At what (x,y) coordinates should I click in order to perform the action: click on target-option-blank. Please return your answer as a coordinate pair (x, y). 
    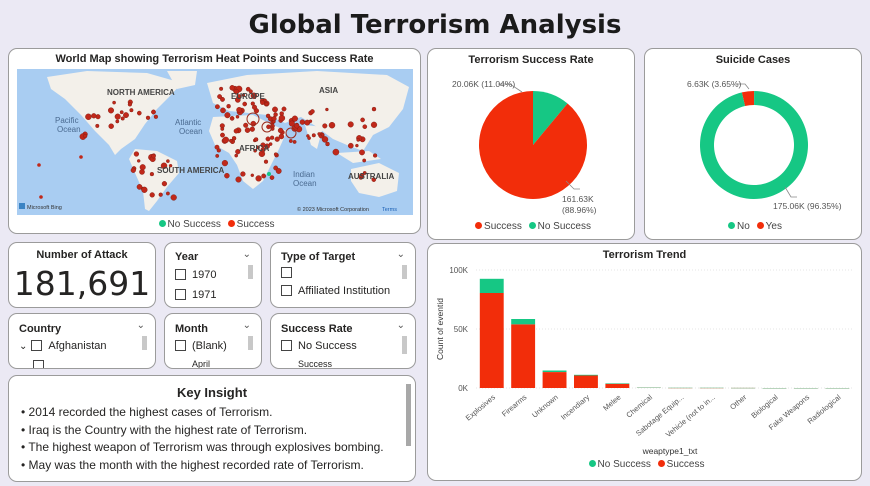
    Looking at the image, I should click on (289, 272).